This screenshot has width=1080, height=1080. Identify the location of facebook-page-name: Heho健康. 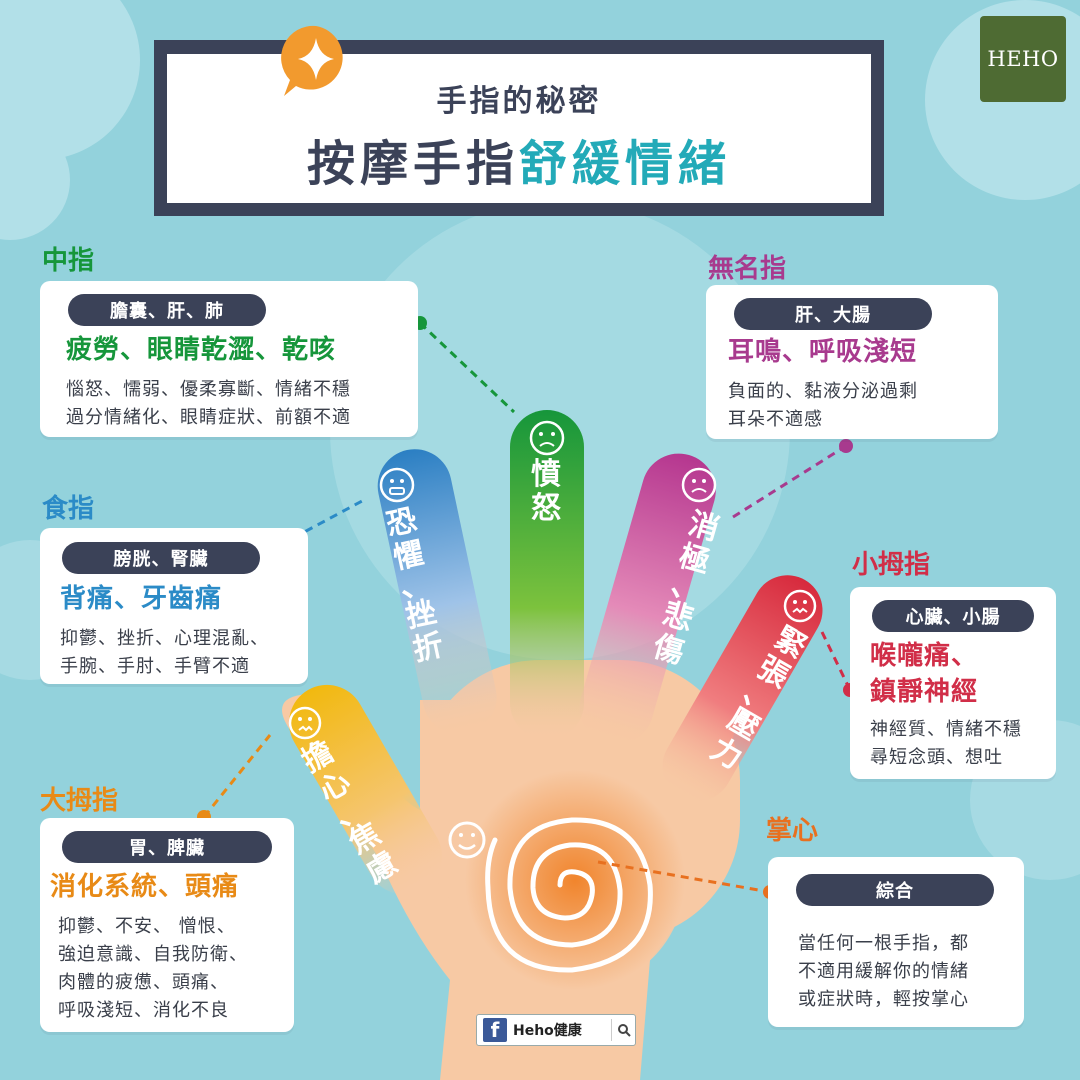
(547, 1031).